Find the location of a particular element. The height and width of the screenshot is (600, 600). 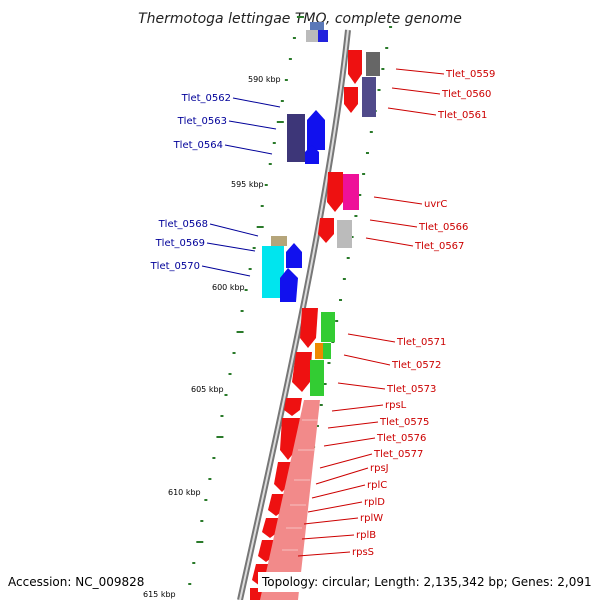

gene-label-rpld: rplD is located at coordinates (374, 502).